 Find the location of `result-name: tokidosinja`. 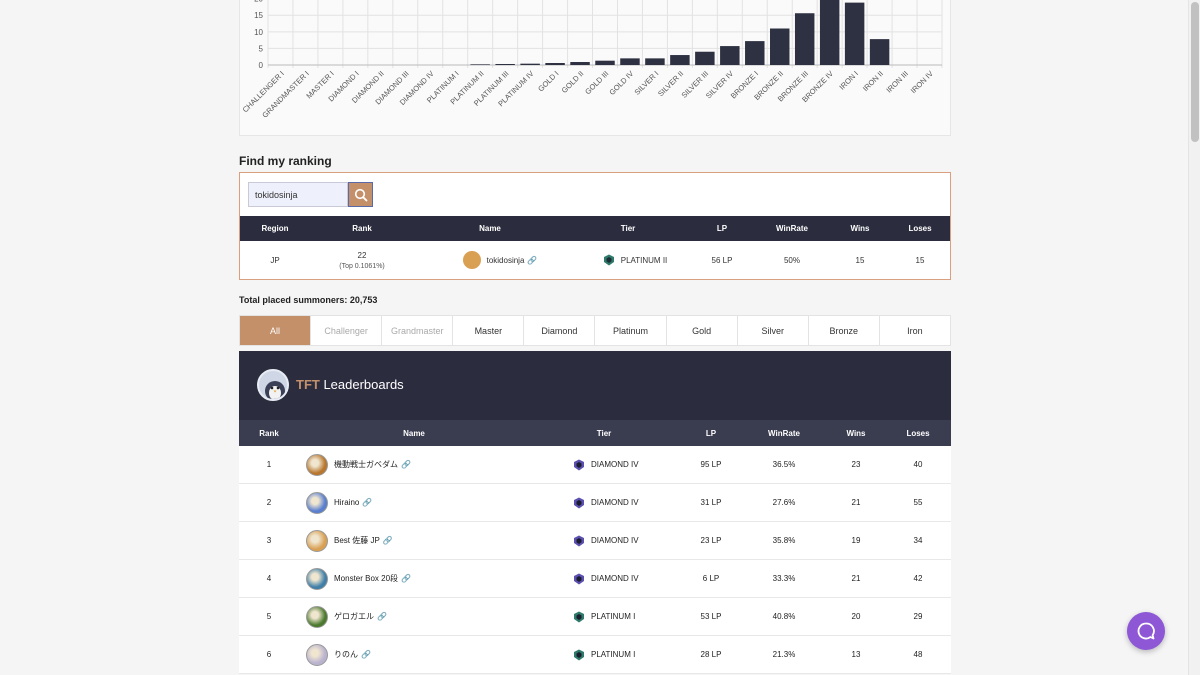

result-name: tokidosinja is located at coordinates (505, 260).